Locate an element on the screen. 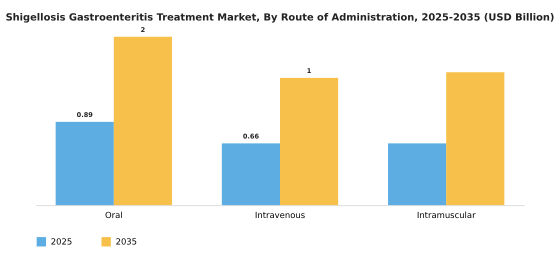  x-tick-label: Intravenous is located at coordinates (280, 215).